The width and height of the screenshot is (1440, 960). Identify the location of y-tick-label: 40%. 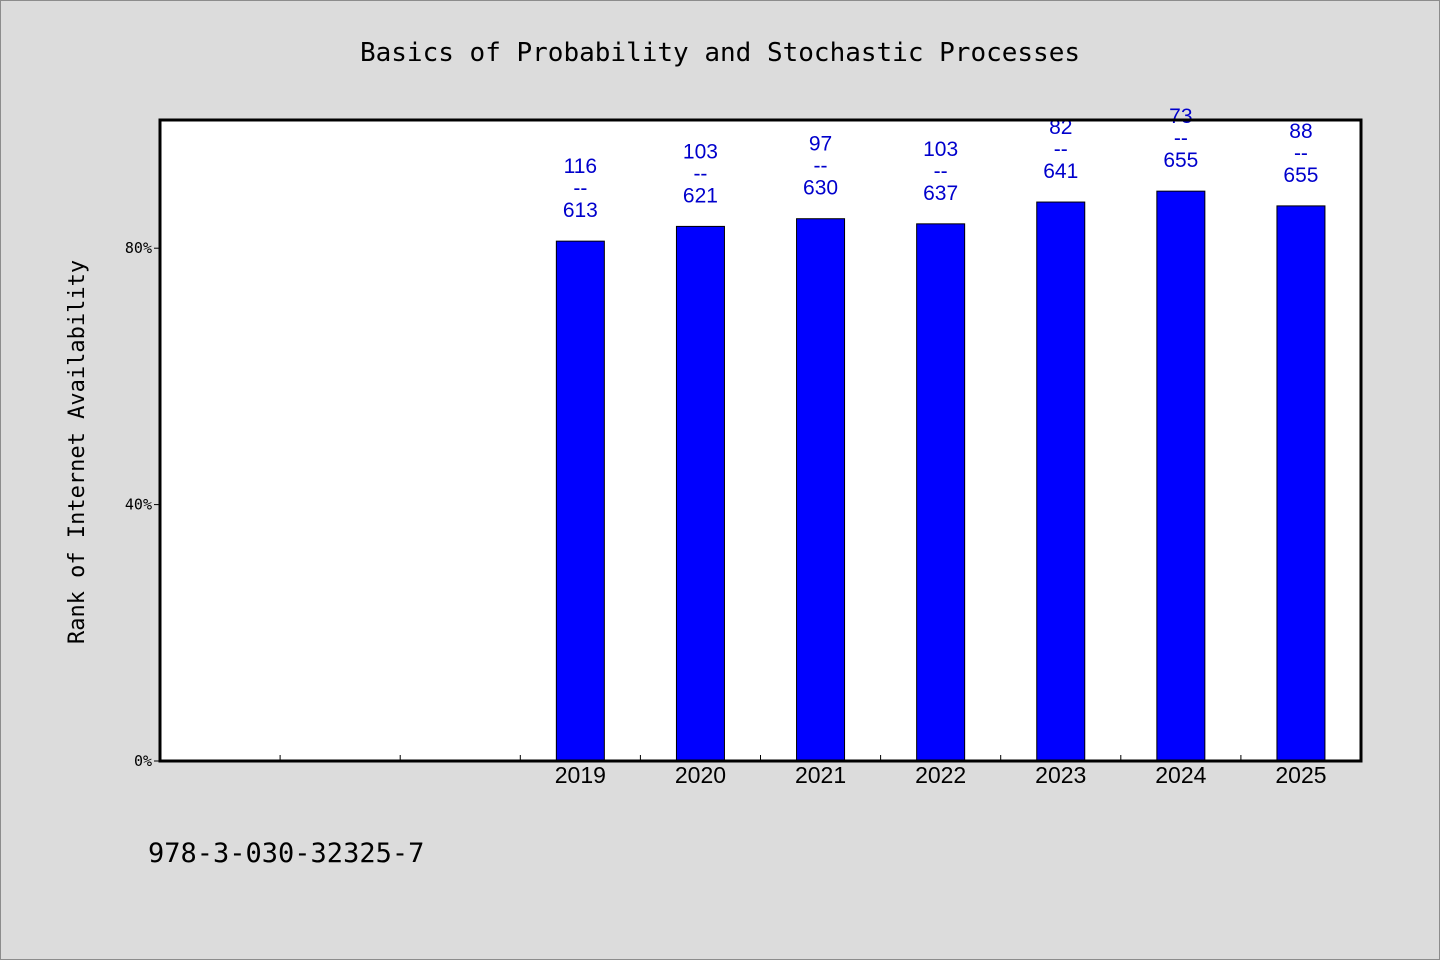
(138, 505).